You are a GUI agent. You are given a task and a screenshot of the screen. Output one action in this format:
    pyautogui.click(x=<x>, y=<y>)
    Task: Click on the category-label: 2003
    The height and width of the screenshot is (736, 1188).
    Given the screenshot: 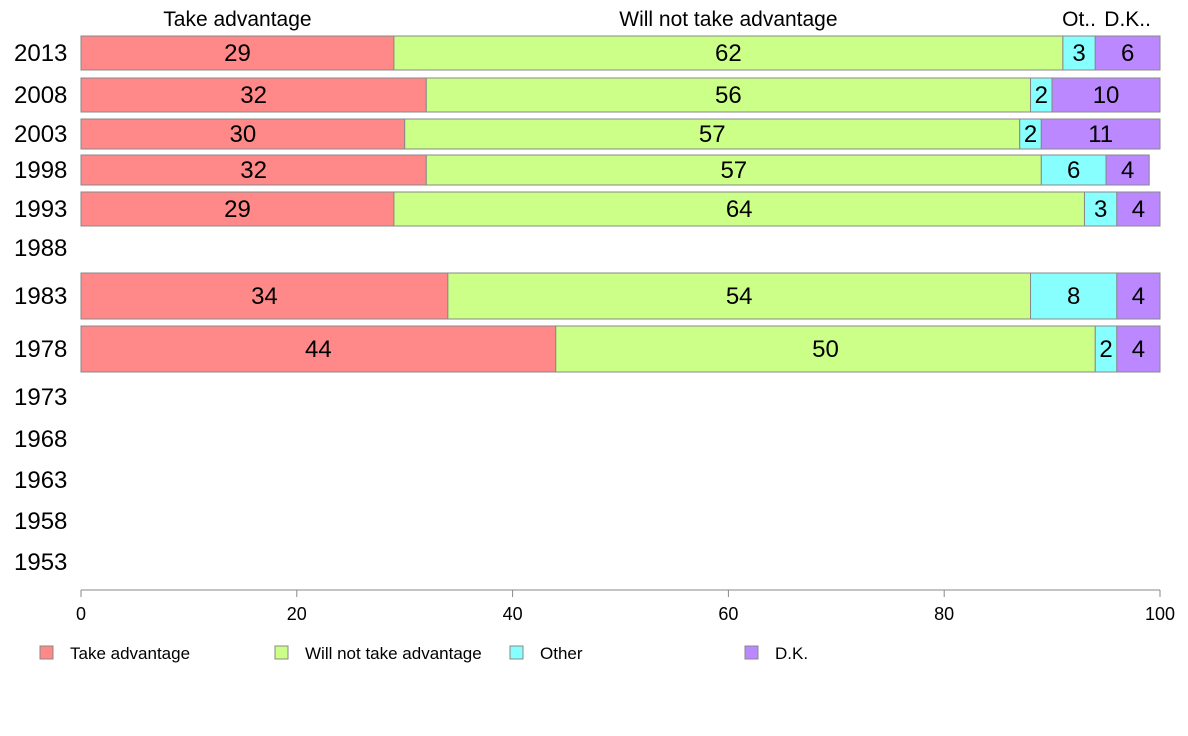 What is the action you would take?
    pyautogui.click(x=40, y=134)
    